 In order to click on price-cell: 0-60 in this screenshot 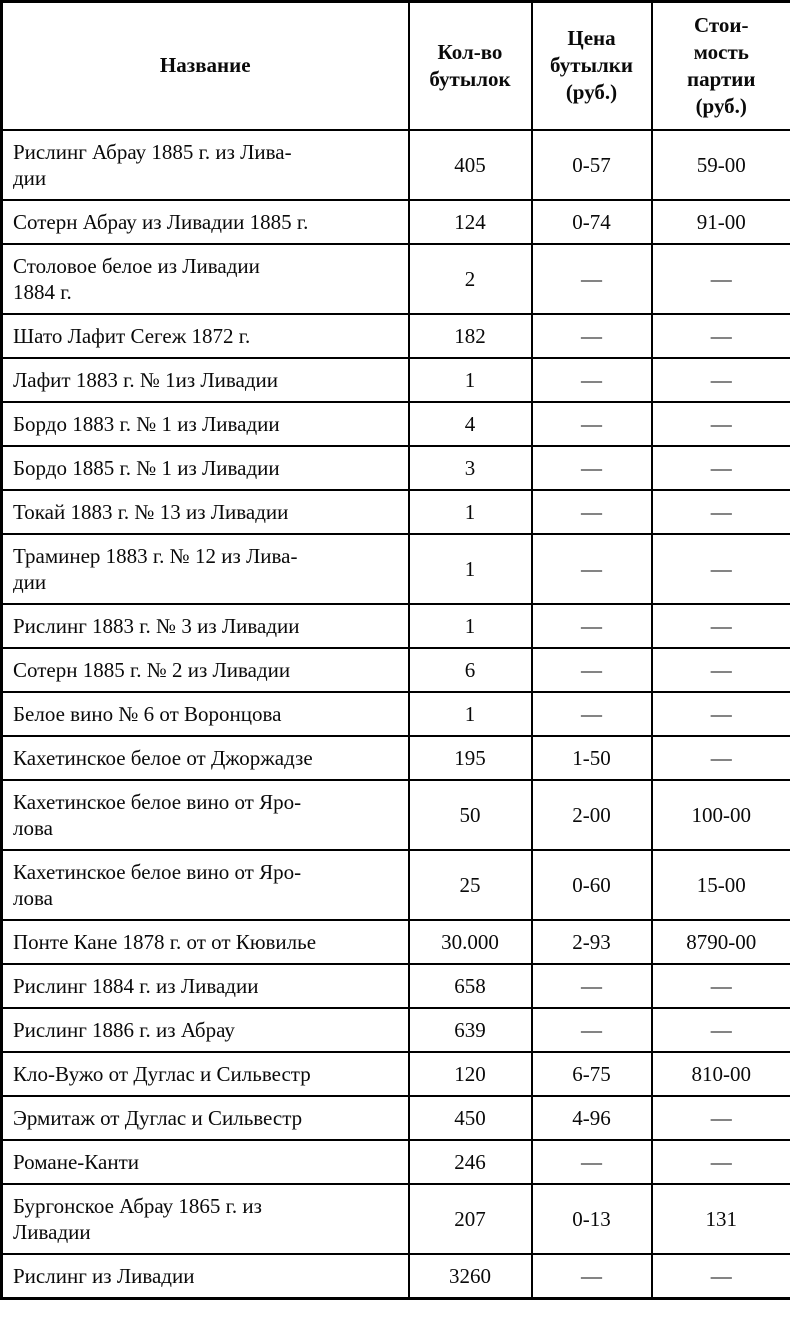, I will do `click(591, 885)`.